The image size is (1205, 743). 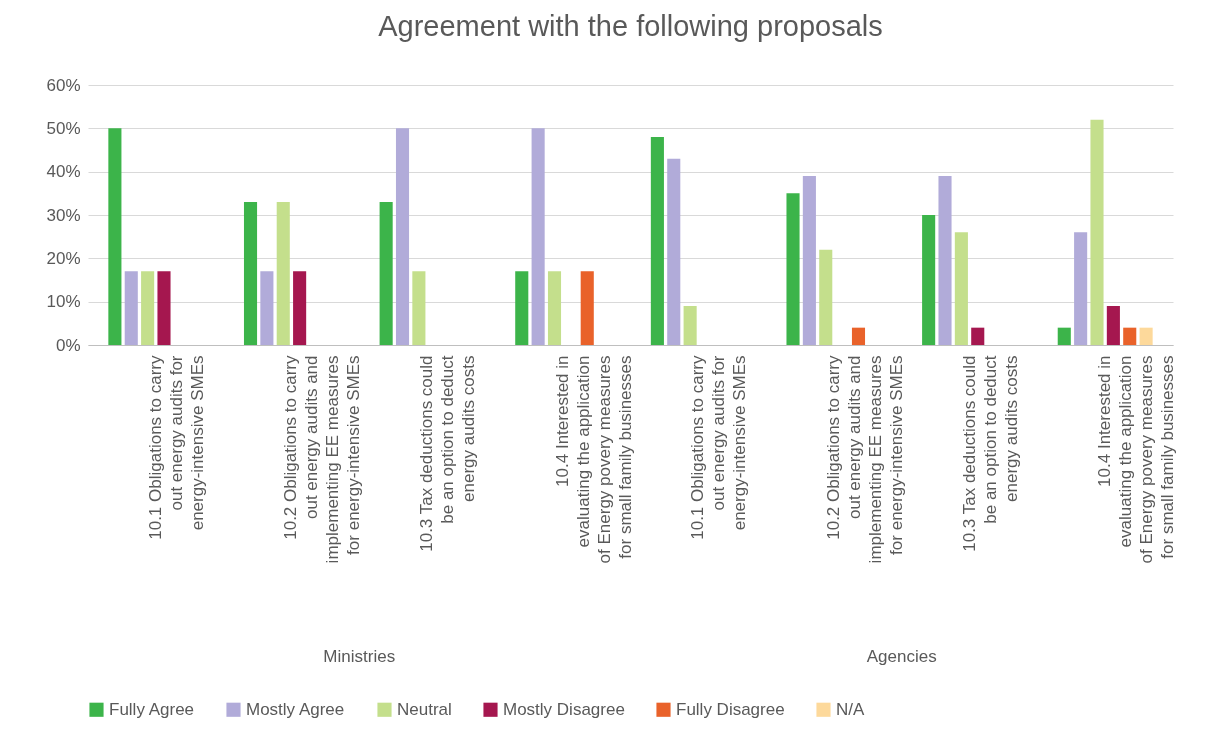 I want to click on legend-label: Fully Agree, so click(x=152, y=709).